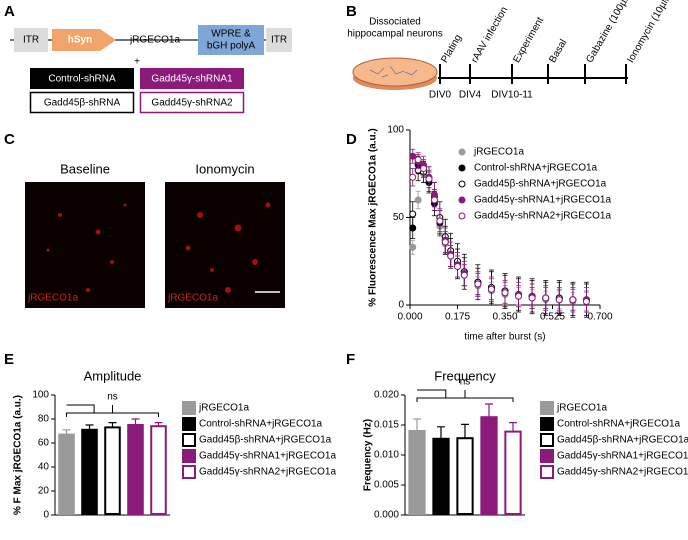 This screenshot has height=540, width=688. I want to click on x-tick-label: 0.175, so click(457, 317).